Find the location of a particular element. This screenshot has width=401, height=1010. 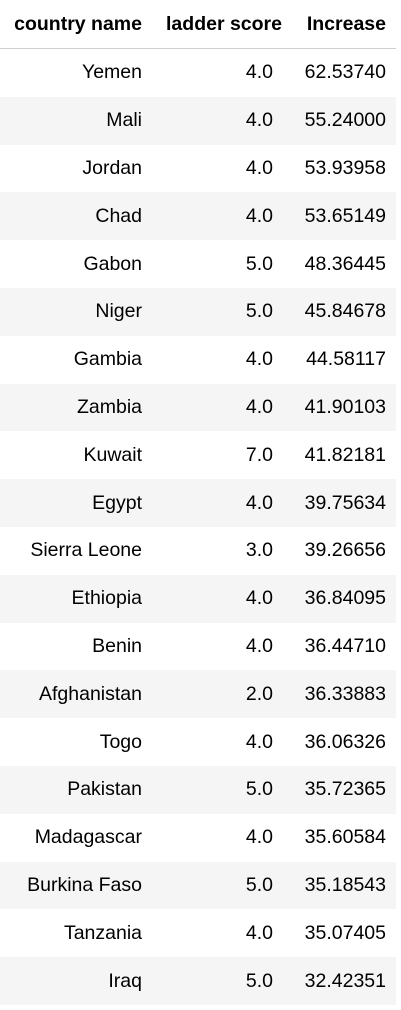

table-row: Zambia 4.0 41.90103 is located at coordinates (198, 407).